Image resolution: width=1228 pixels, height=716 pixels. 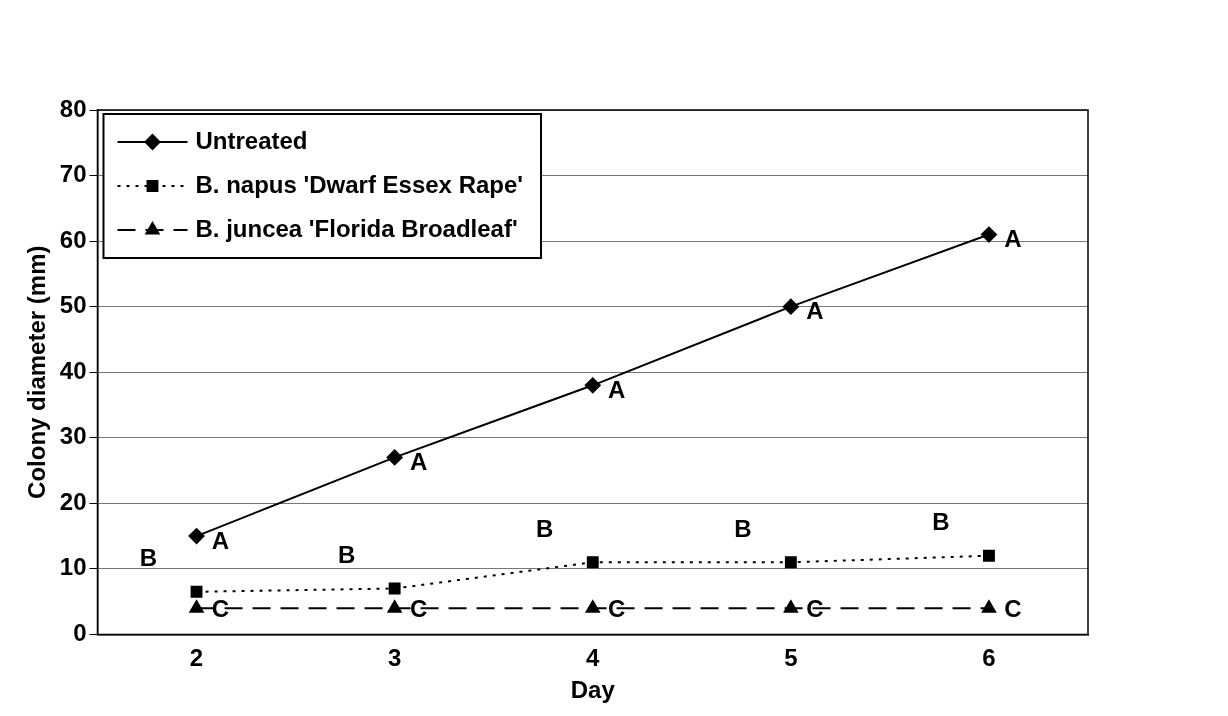 I want to click on legend-label: Untreated, so click(x=251, y=140).